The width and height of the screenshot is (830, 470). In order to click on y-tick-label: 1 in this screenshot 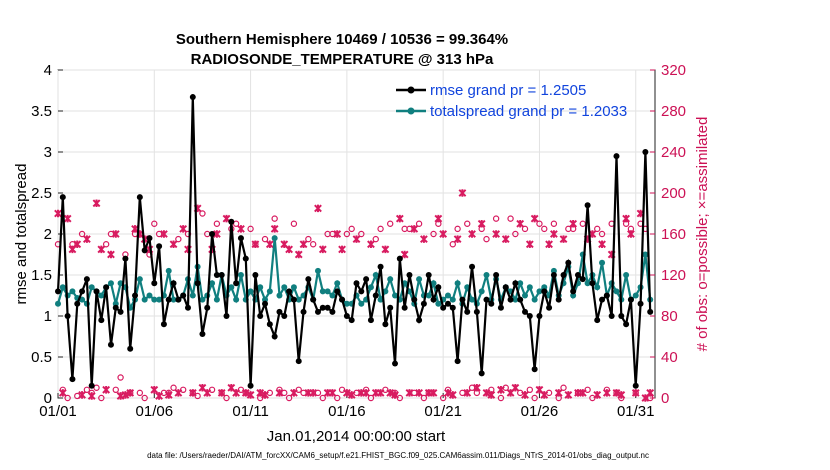, I will do `click(48, 316)`.